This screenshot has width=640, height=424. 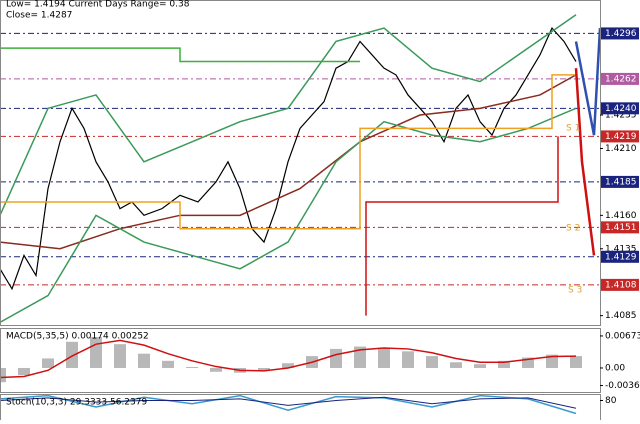 I want to click on y-tick-label: 0.00, so click(x=615, y=368).